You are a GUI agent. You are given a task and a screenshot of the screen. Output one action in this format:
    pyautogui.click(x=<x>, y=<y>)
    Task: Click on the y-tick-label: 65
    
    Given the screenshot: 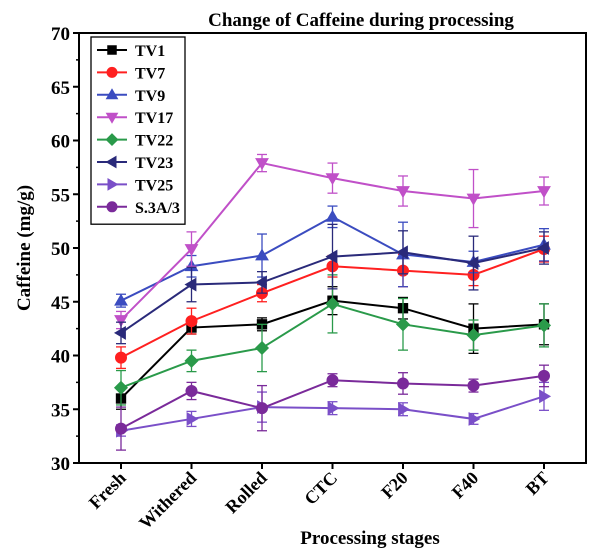 What is the action you would take?
    pyautogui.click(x=60, y=88)
    